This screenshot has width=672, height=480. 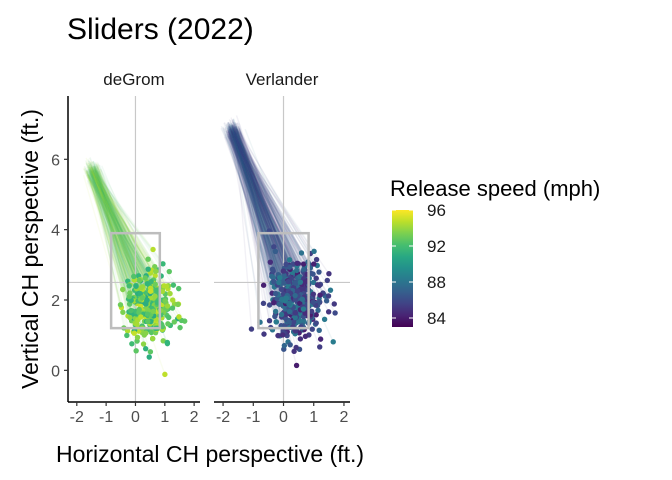 What do you see at coordinates (106, 417) in the screenshot?
I see `x-tick-label: -1` at bounding box center [106, 417].